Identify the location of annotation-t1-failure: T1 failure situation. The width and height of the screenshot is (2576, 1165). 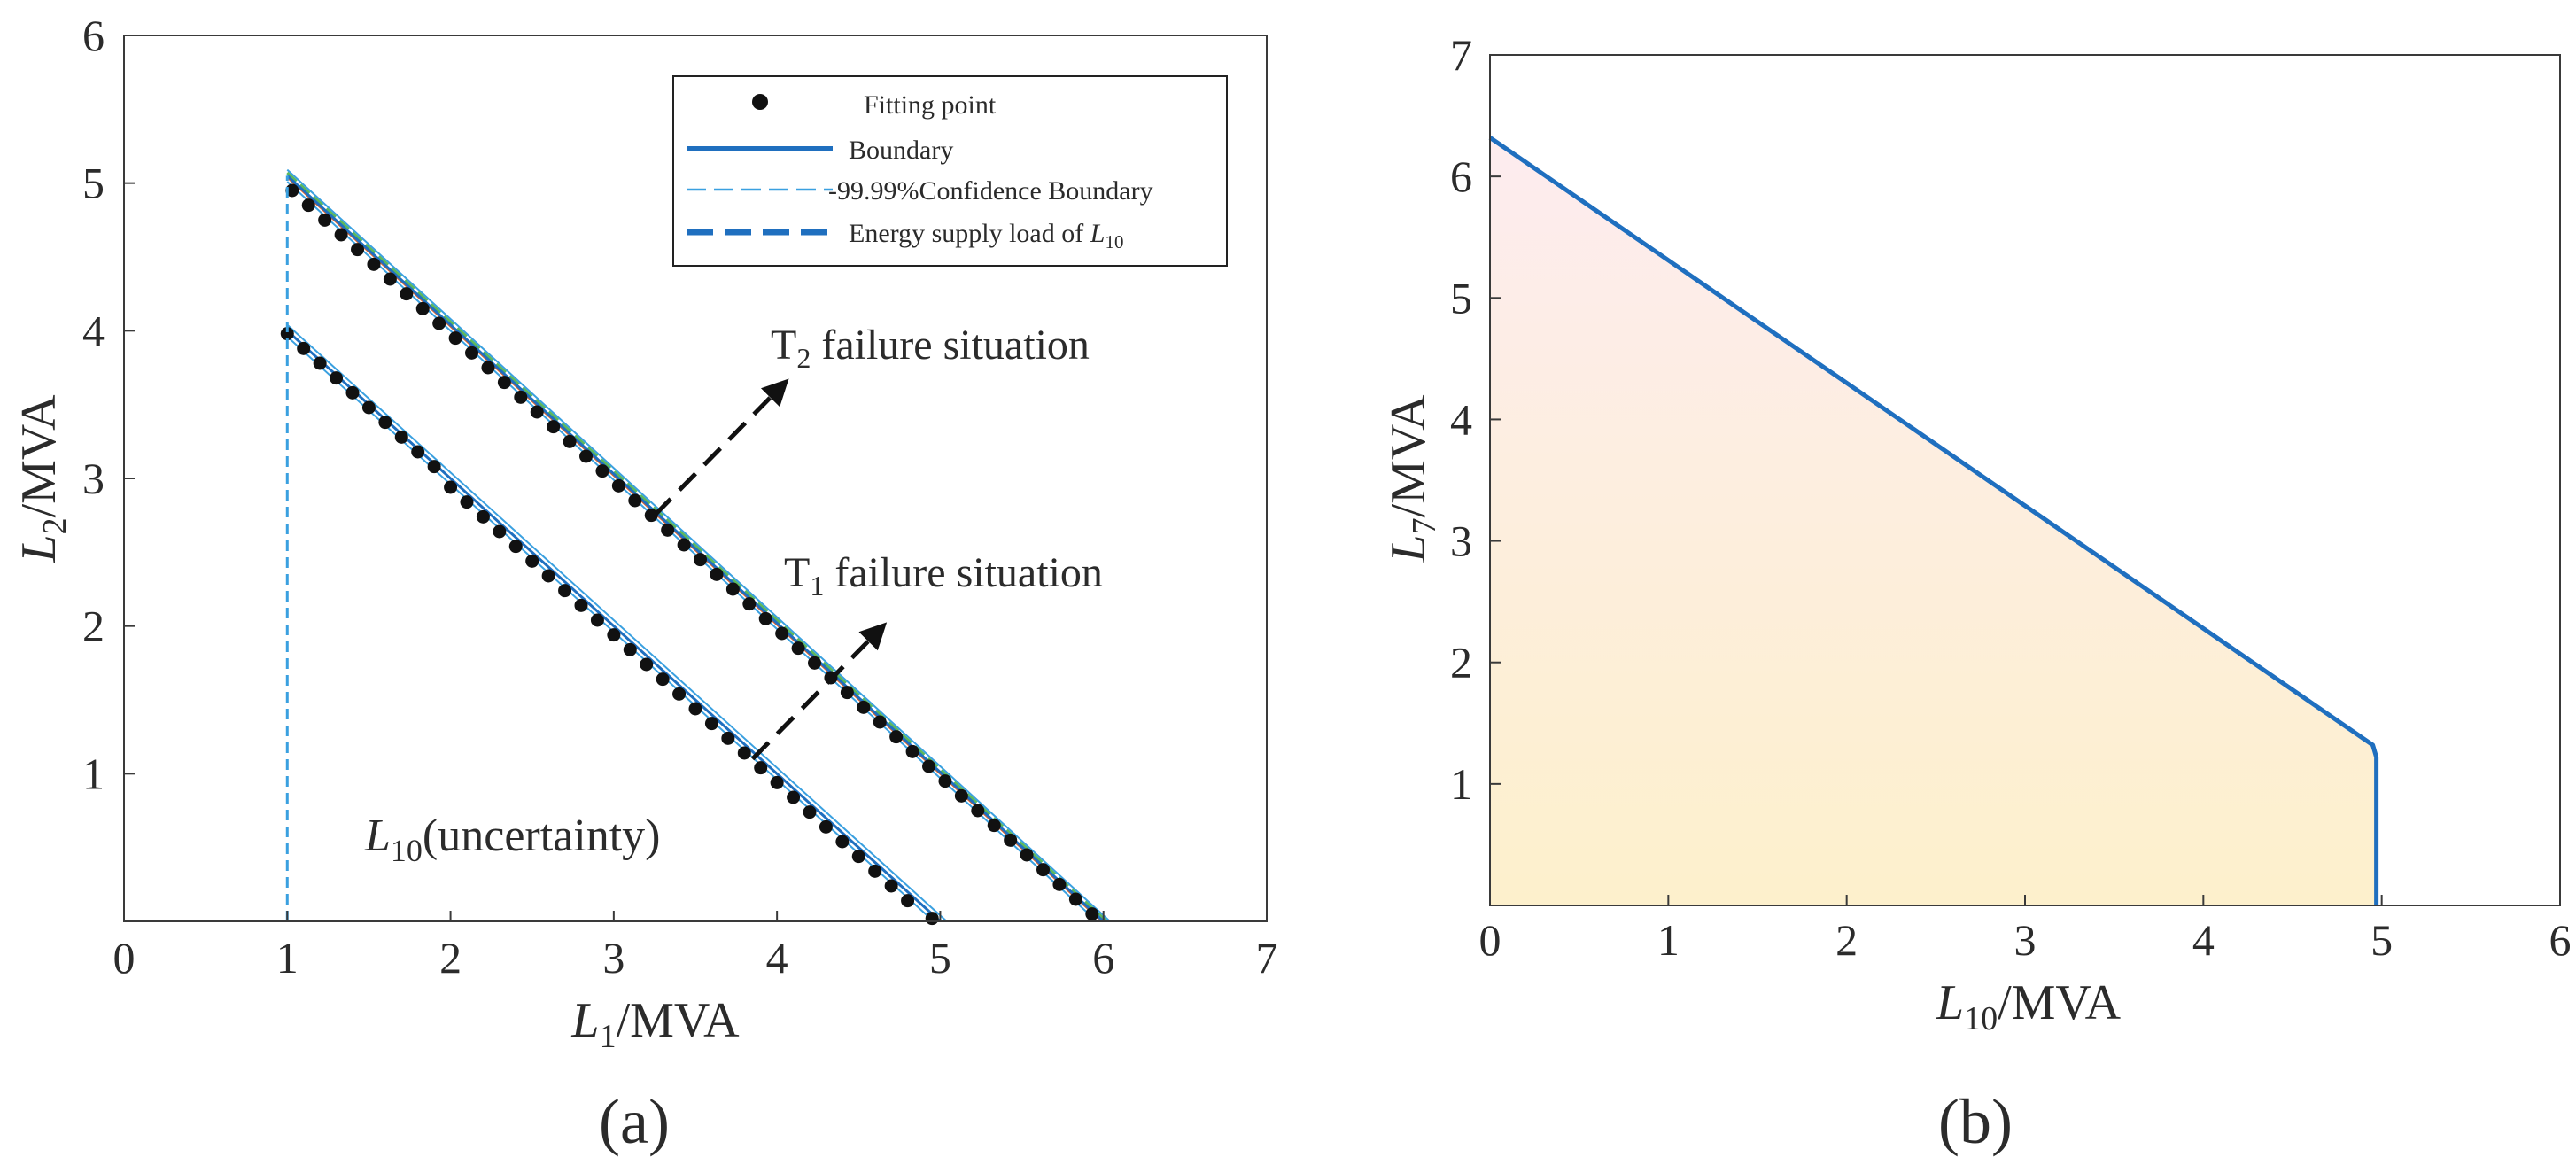
(943, 575).